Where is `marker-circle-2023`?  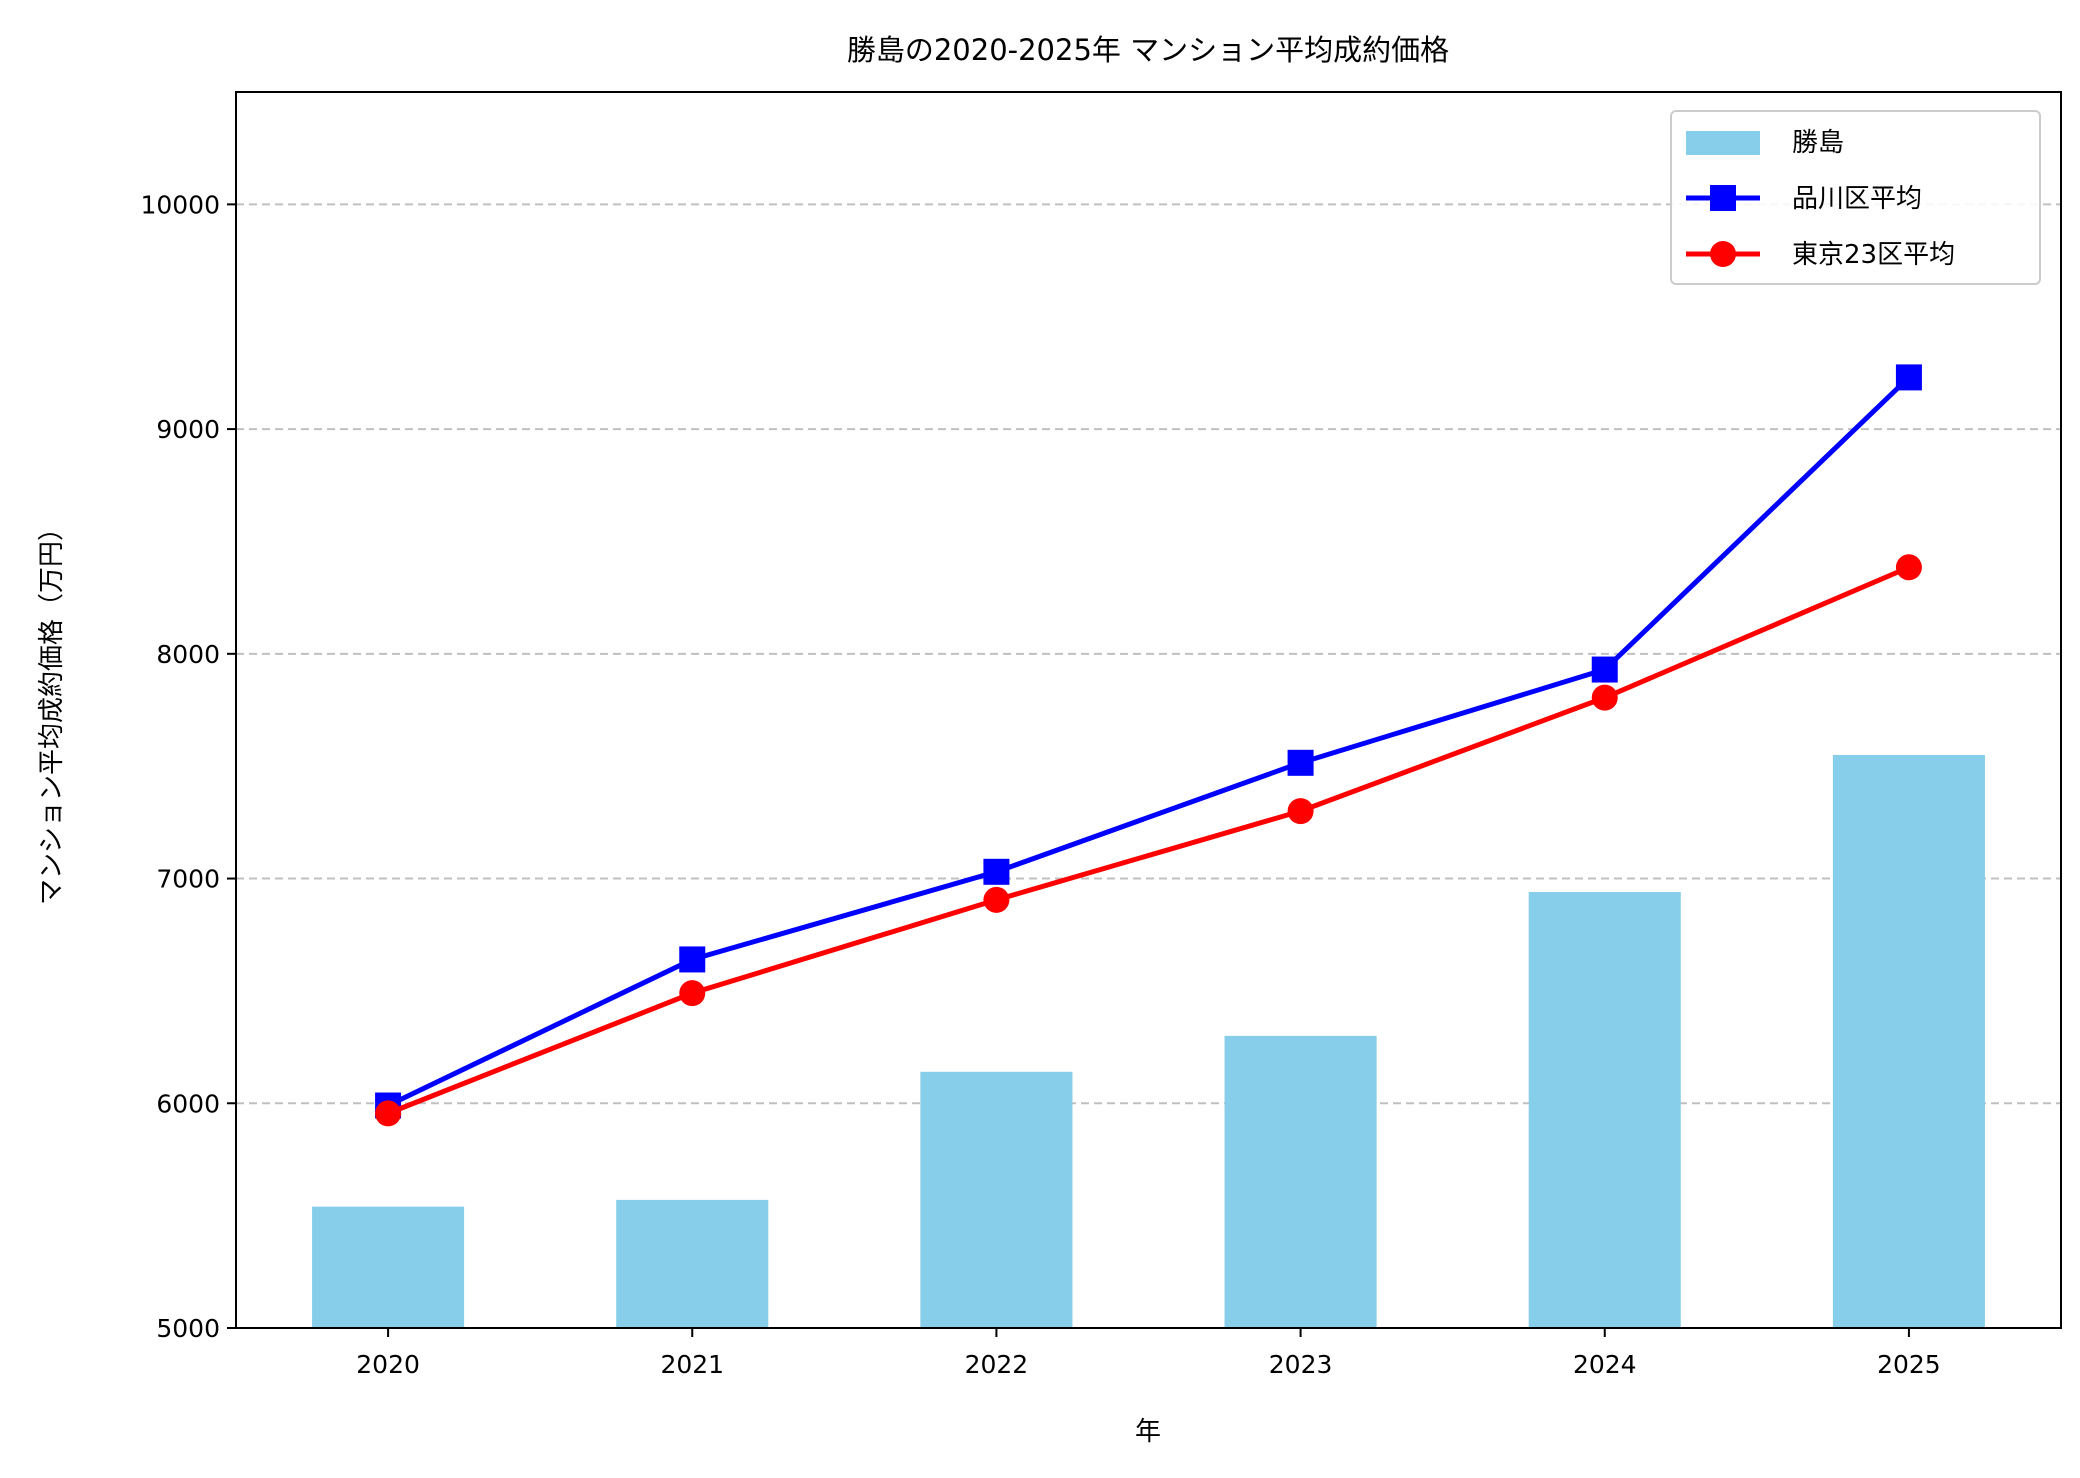 marker-circle-2023 is located at coordinates (1300, 811).